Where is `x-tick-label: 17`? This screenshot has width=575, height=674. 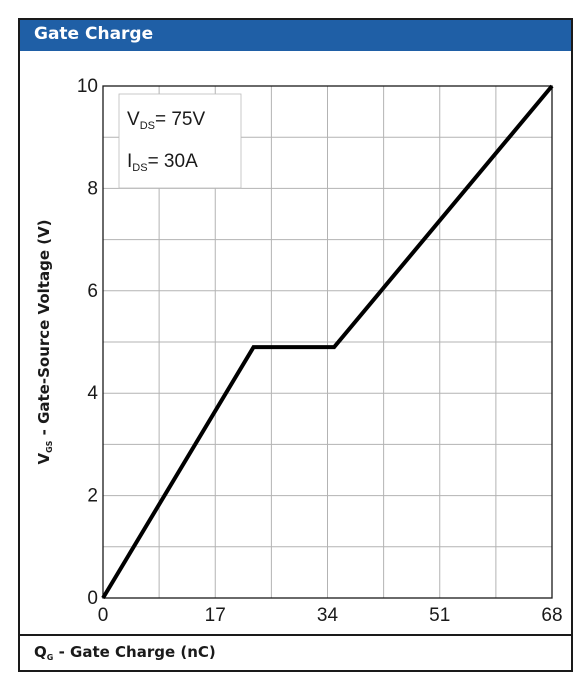 x-tick-label: 17 is located at coordinates (215, 615).